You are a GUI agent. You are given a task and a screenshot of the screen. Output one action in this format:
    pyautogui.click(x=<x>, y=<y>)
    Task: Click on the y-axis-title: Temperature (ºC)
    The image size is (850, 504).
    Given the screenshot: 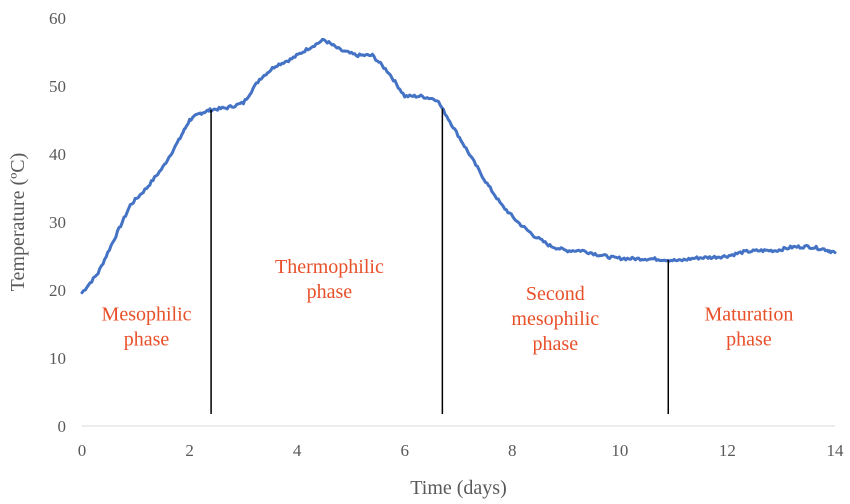 What is the action you would take?
    pyautogui.click(x=18, y=222)
    